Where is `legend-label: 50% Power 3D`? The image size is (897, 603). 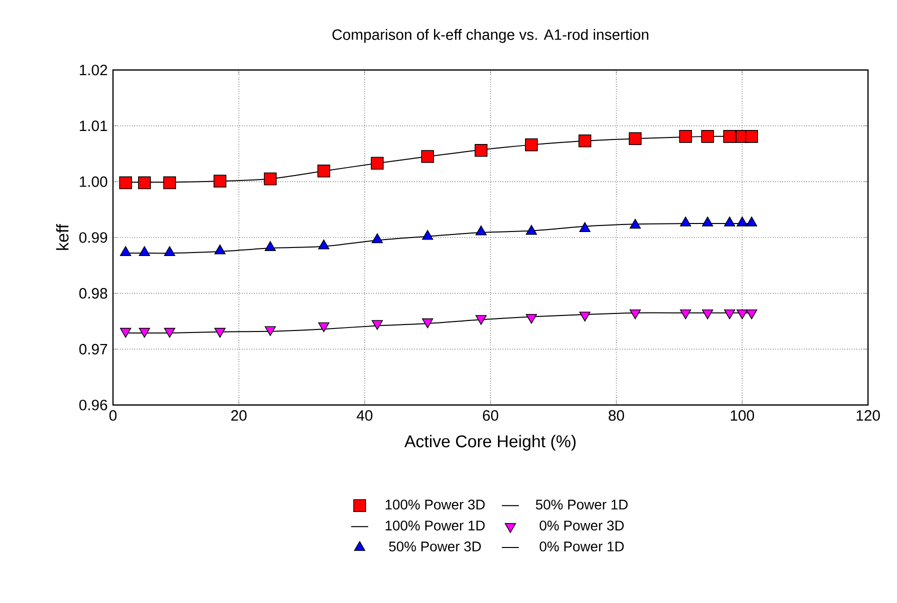 legend-label: 50% Power 3D is located at coordinates (435, 547).